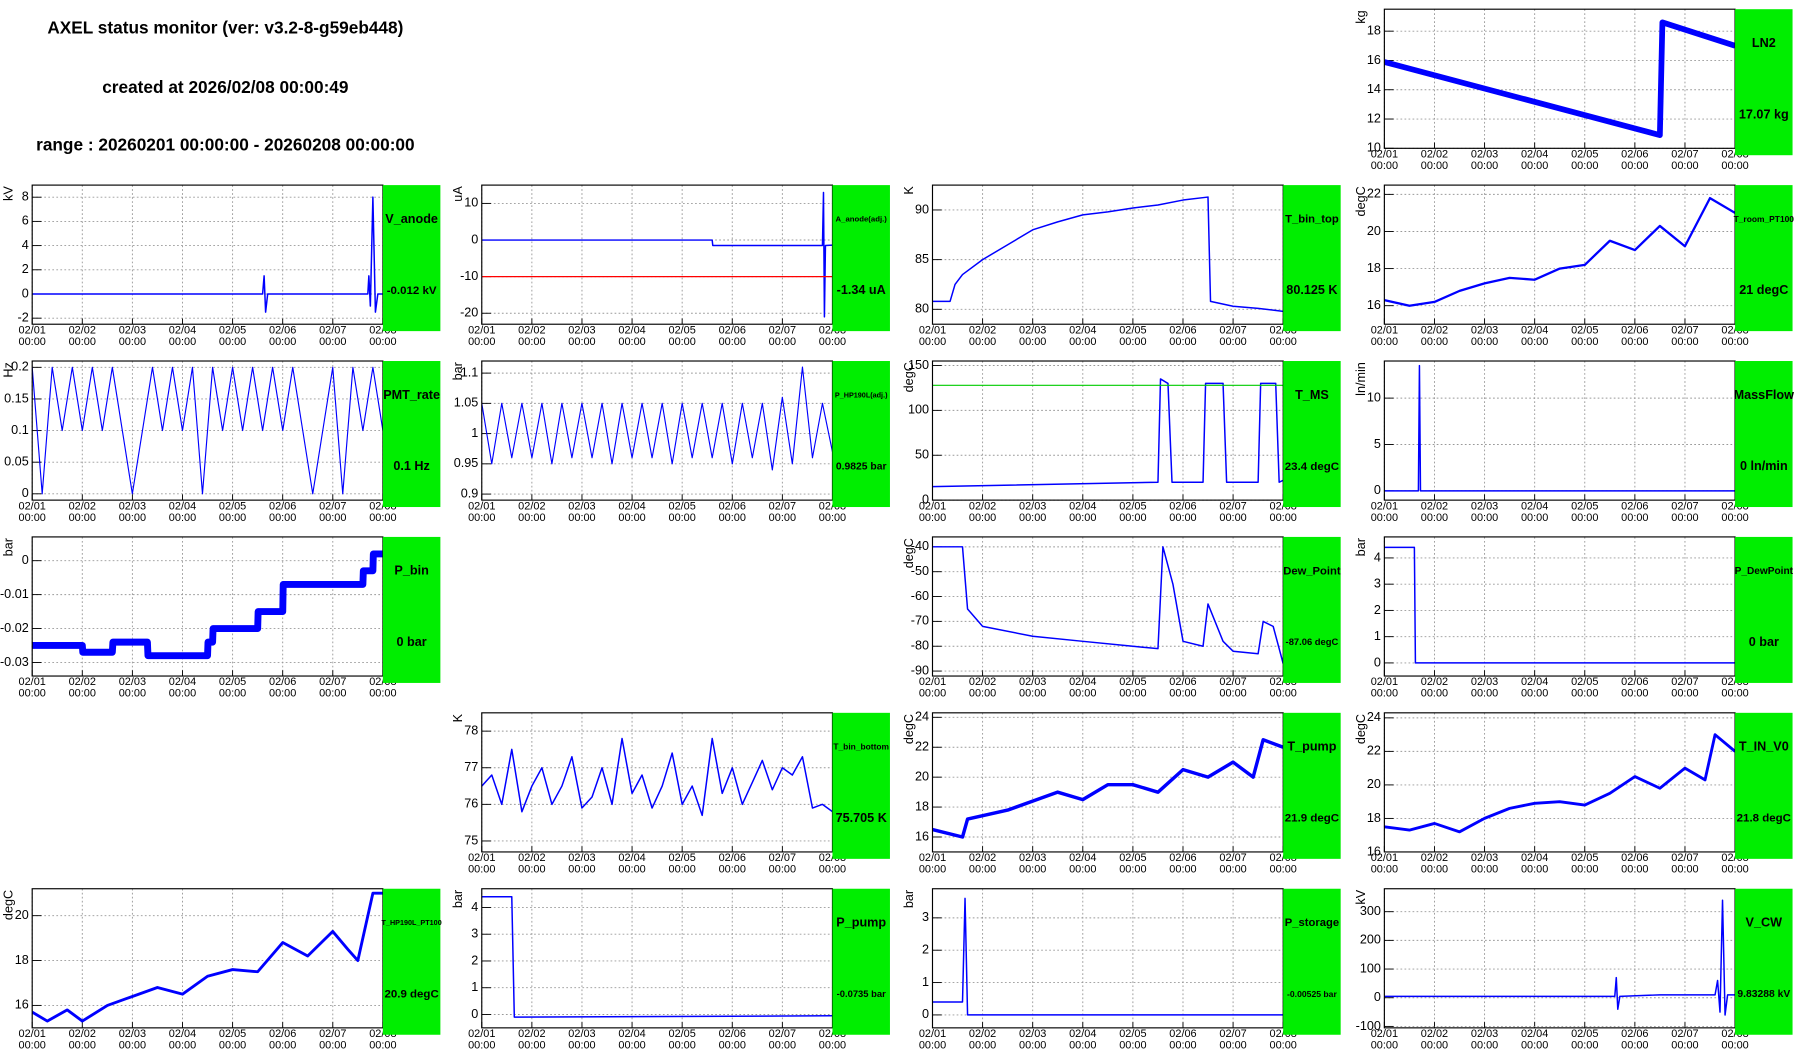 This screenshot has height=1052, width=1796. What do you see at coordinates (16, 398) in the screenshot?
I see `y-tick-label: 0.15` at bounding box center [16, 398].